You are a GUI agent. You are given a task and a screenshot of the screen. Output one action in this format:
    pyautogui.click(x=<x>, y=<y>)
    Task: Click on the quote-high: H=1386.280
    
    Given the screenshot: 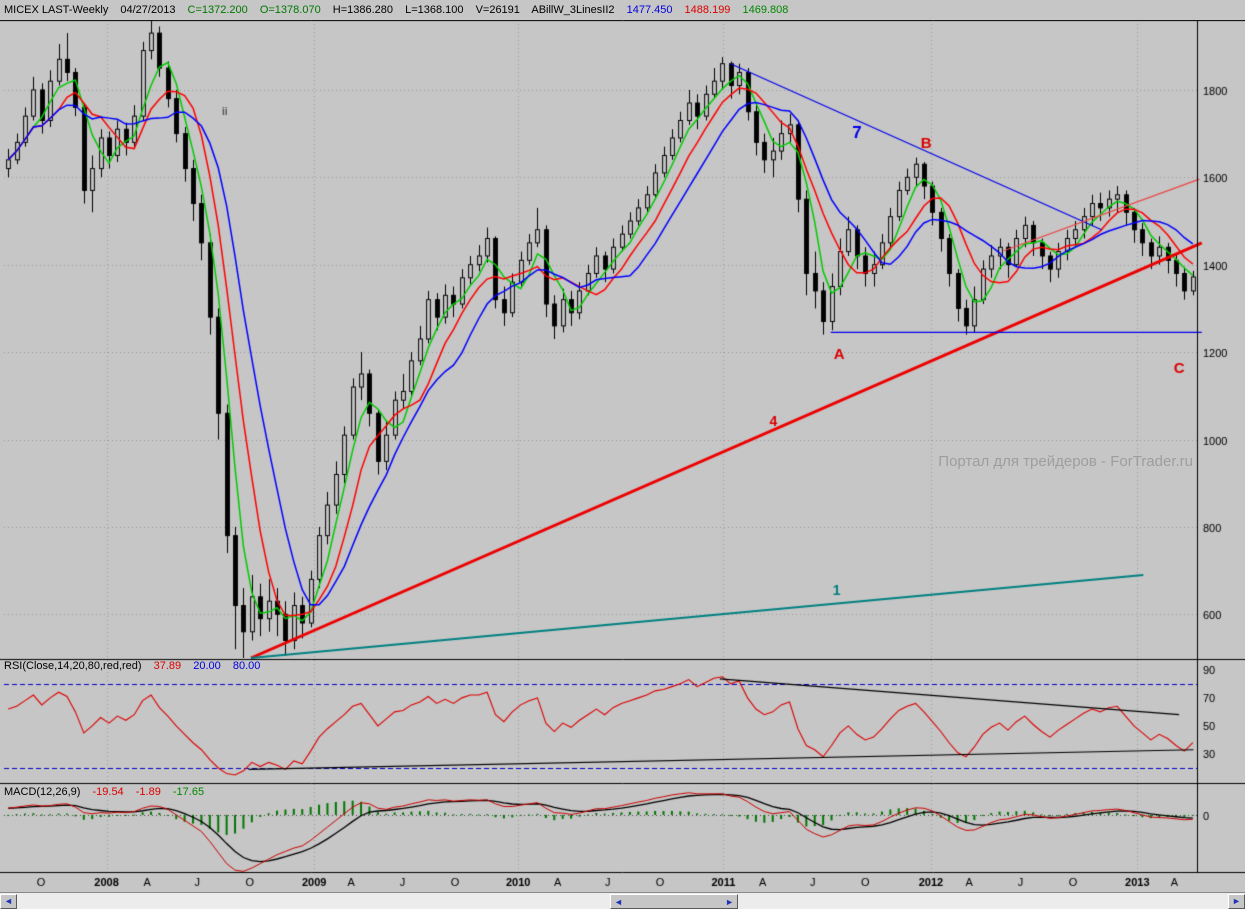 What is the action you would take?
    pyautogui.click(x=363, y=10)
    